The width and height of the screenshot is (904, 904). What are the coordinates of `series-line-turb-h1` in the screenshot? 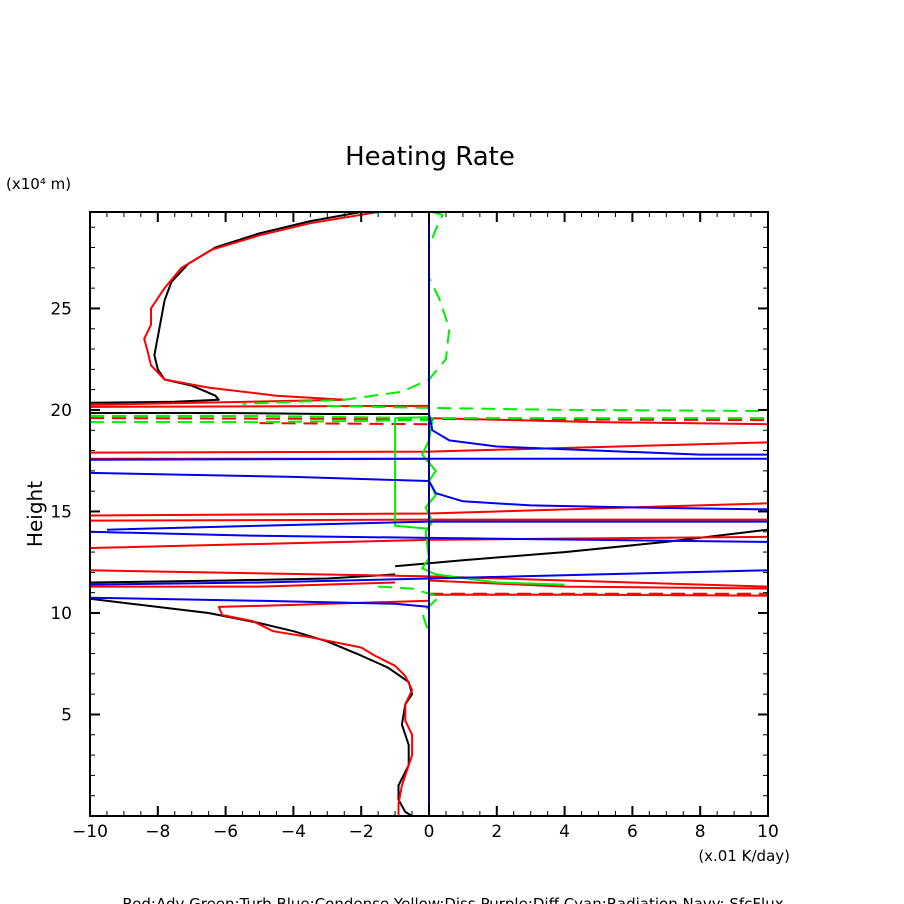 It's located at (547, 408).